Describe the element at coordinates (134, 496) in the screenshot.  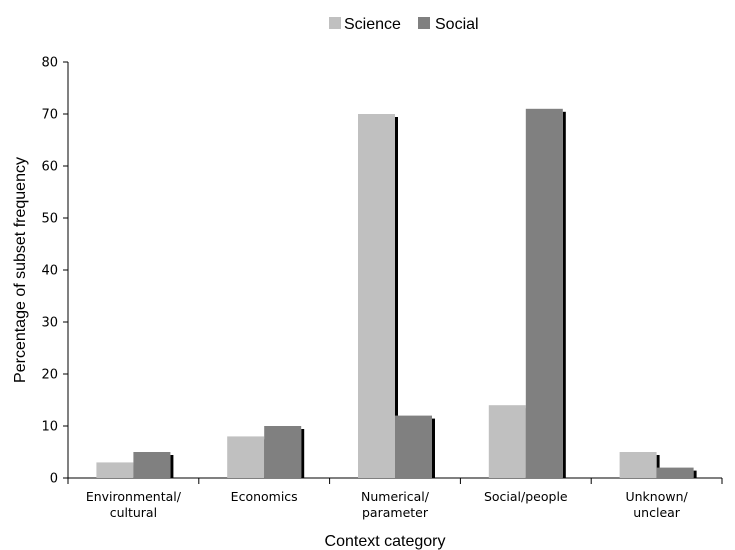
I see `x-category-label: Environmental/` at that location.